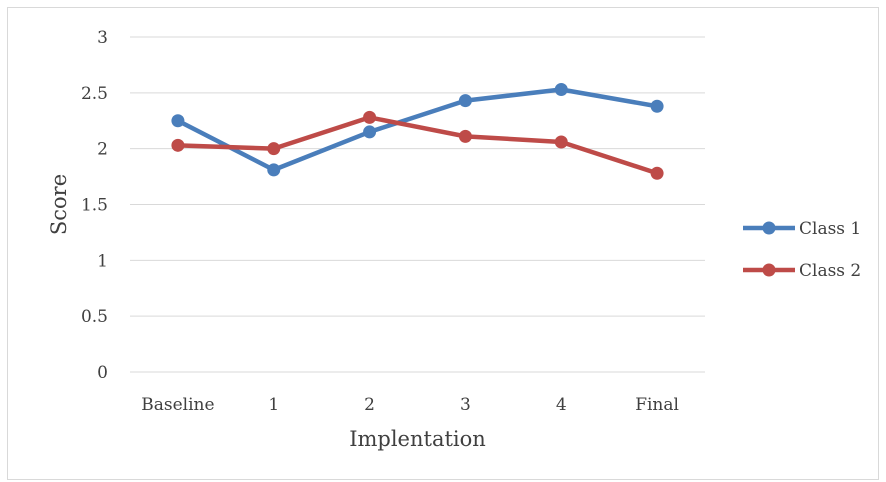  Describe the element at coordinates (802, 250) in the screenshot. I see `legend: Class 1 Class 2` at that location.